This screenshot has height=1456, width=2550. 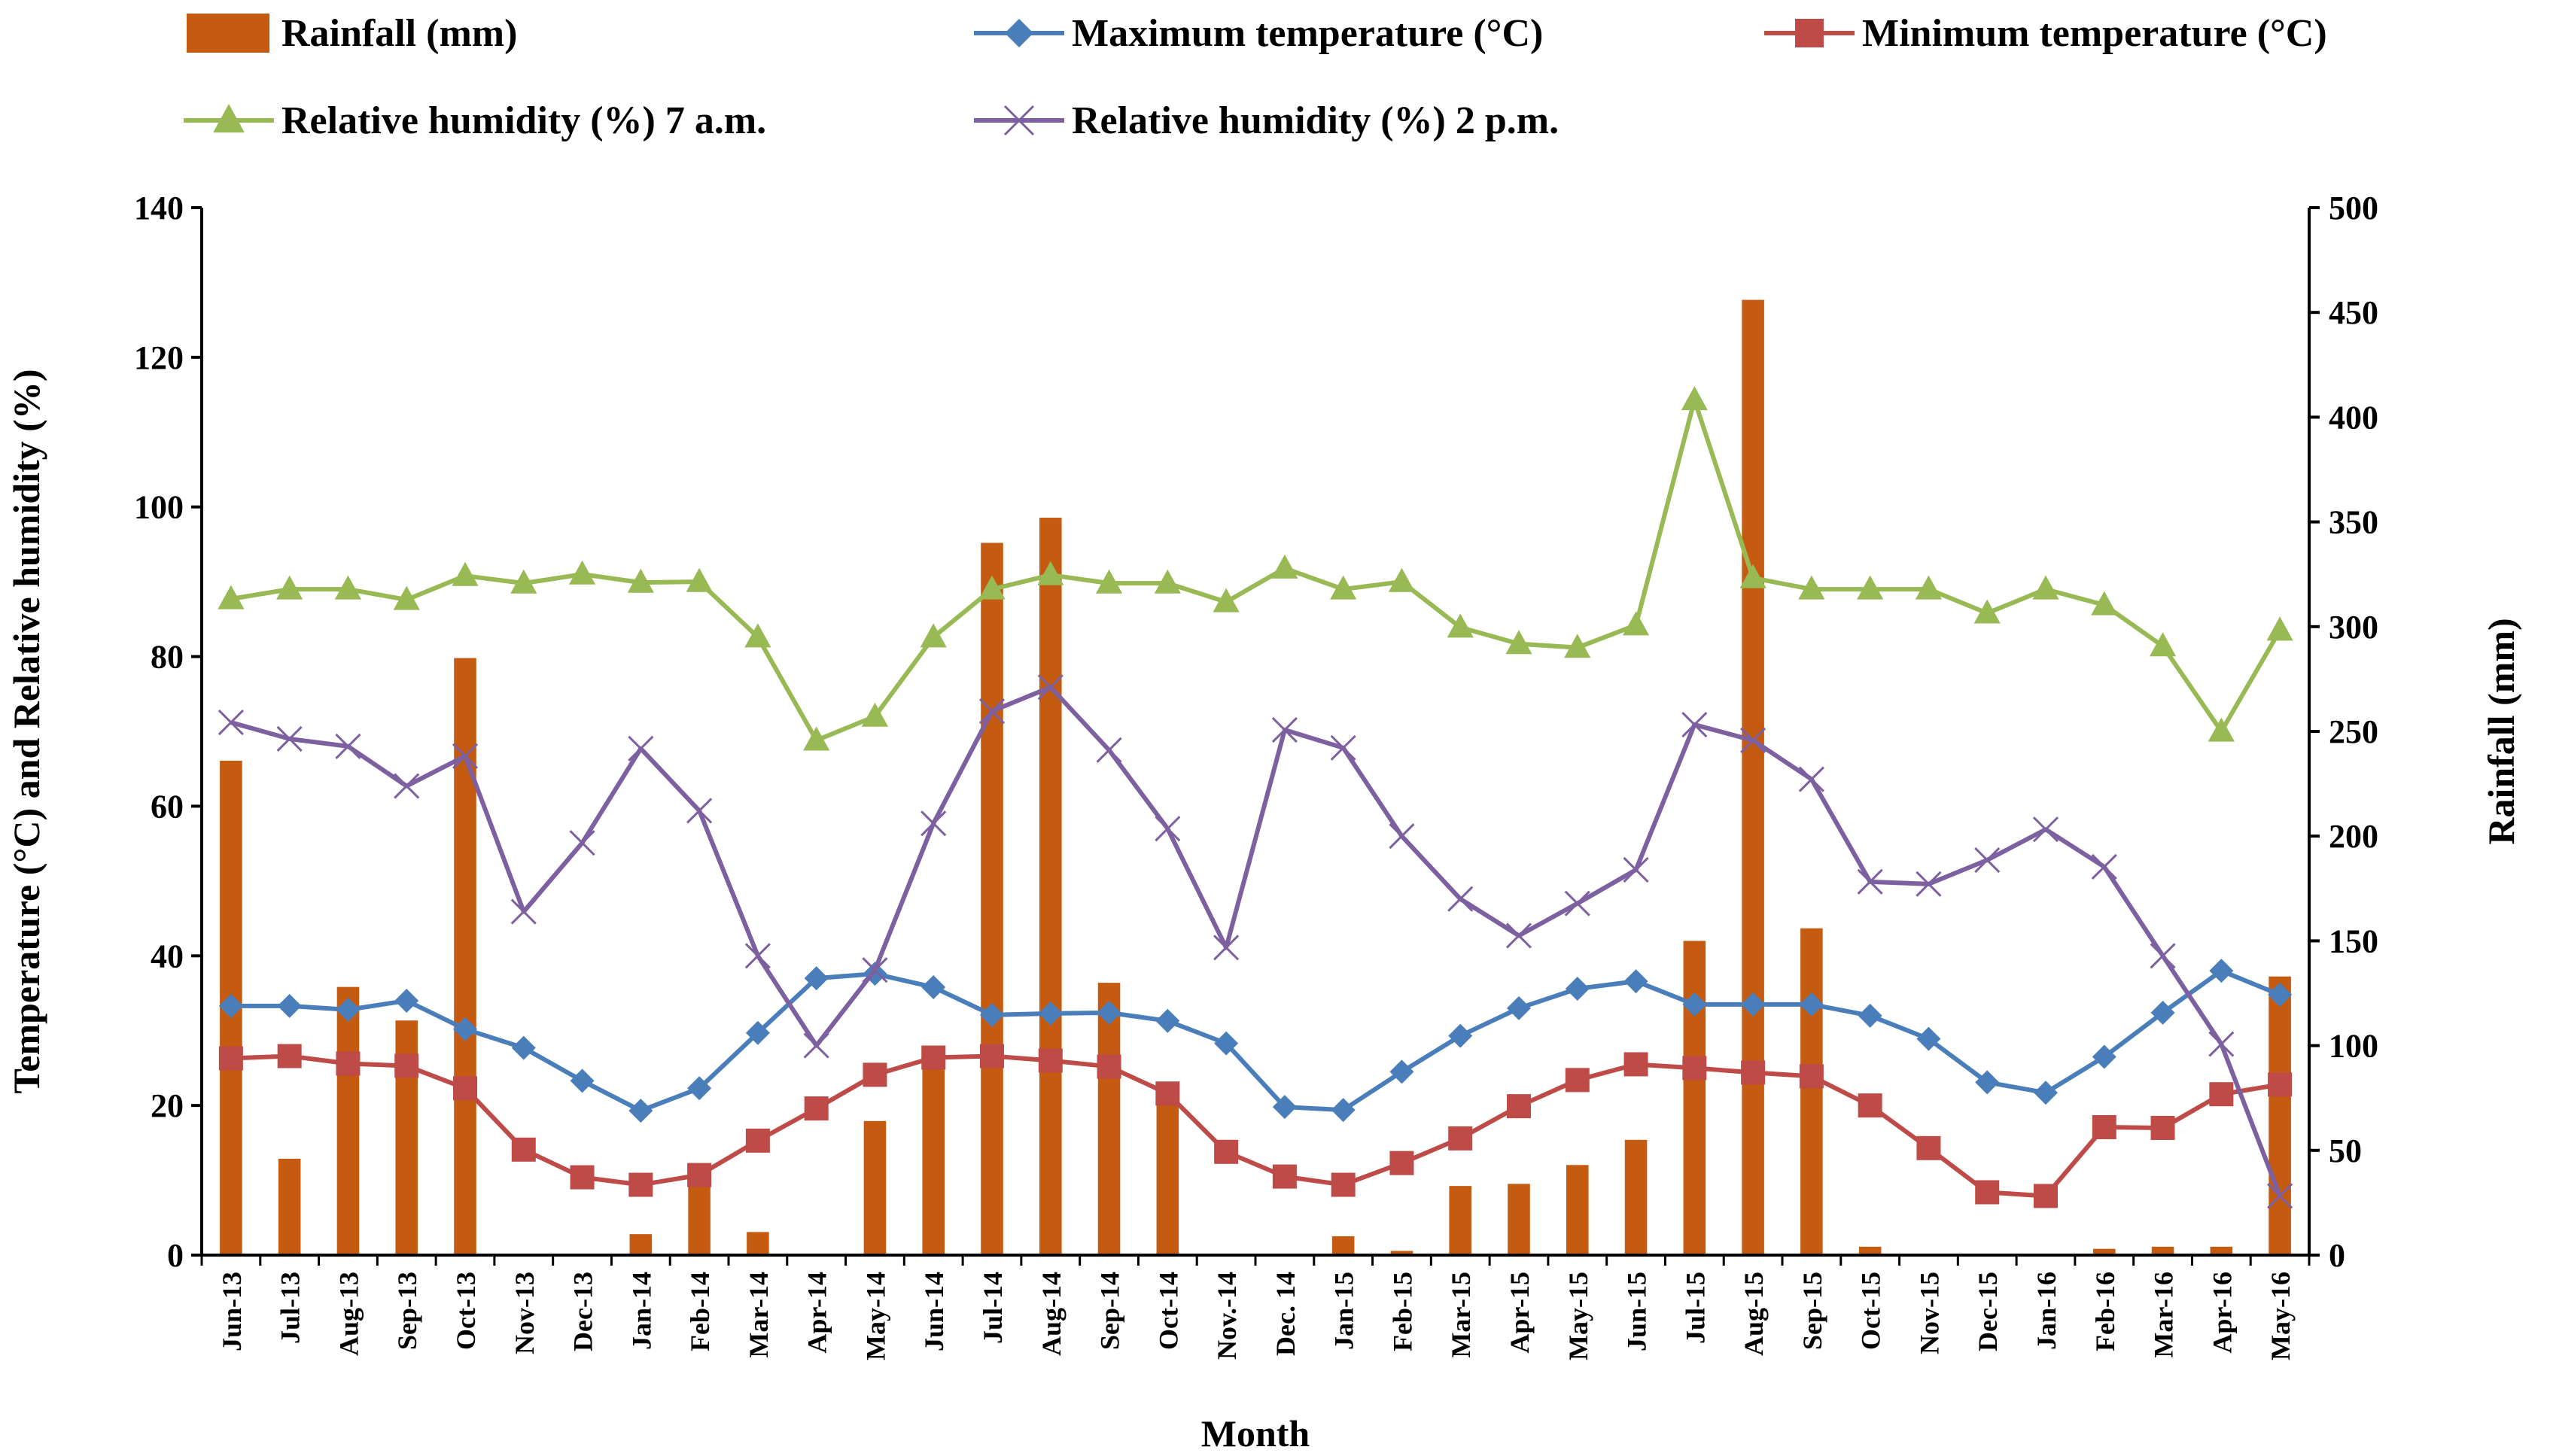 What do you see at coordinates (1637, 1311) in the screenshot?
I see `x-tick-label: Jun-15` at bounding box center [1637, 1311].